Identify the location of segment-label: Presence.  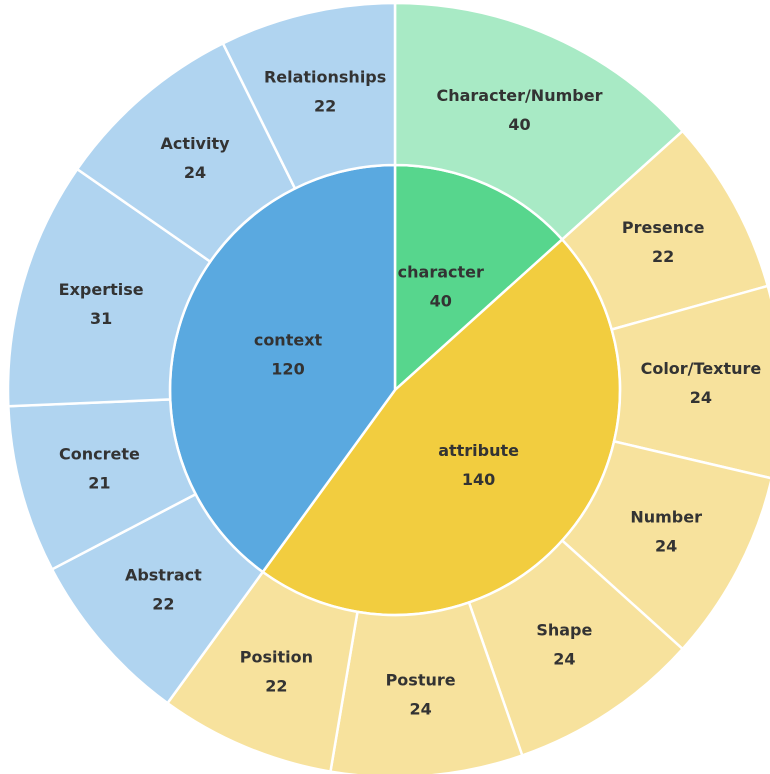
(663, 227).